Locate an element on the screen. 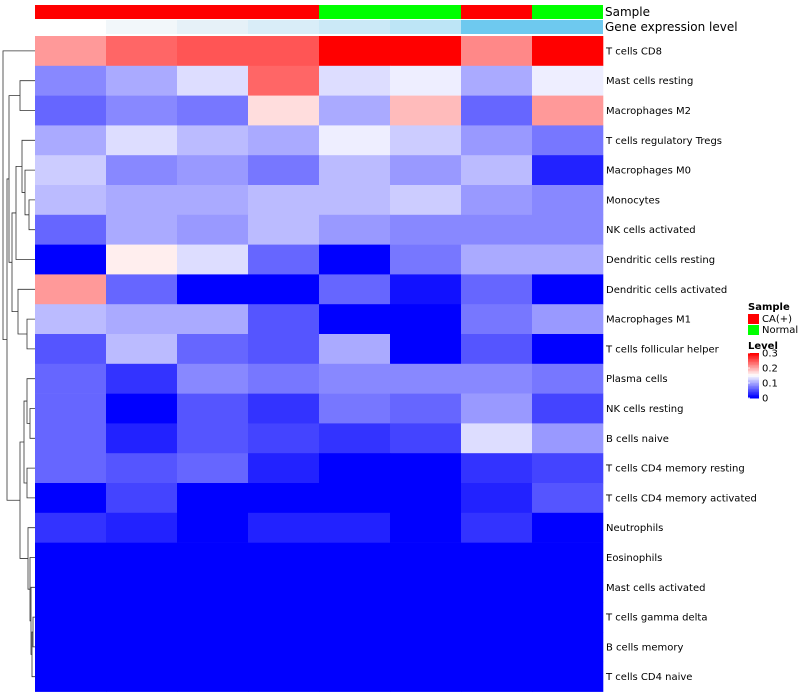 This screenshot has width=800, height=700. sample-legend-swatch is located at coordinates (753, 319).